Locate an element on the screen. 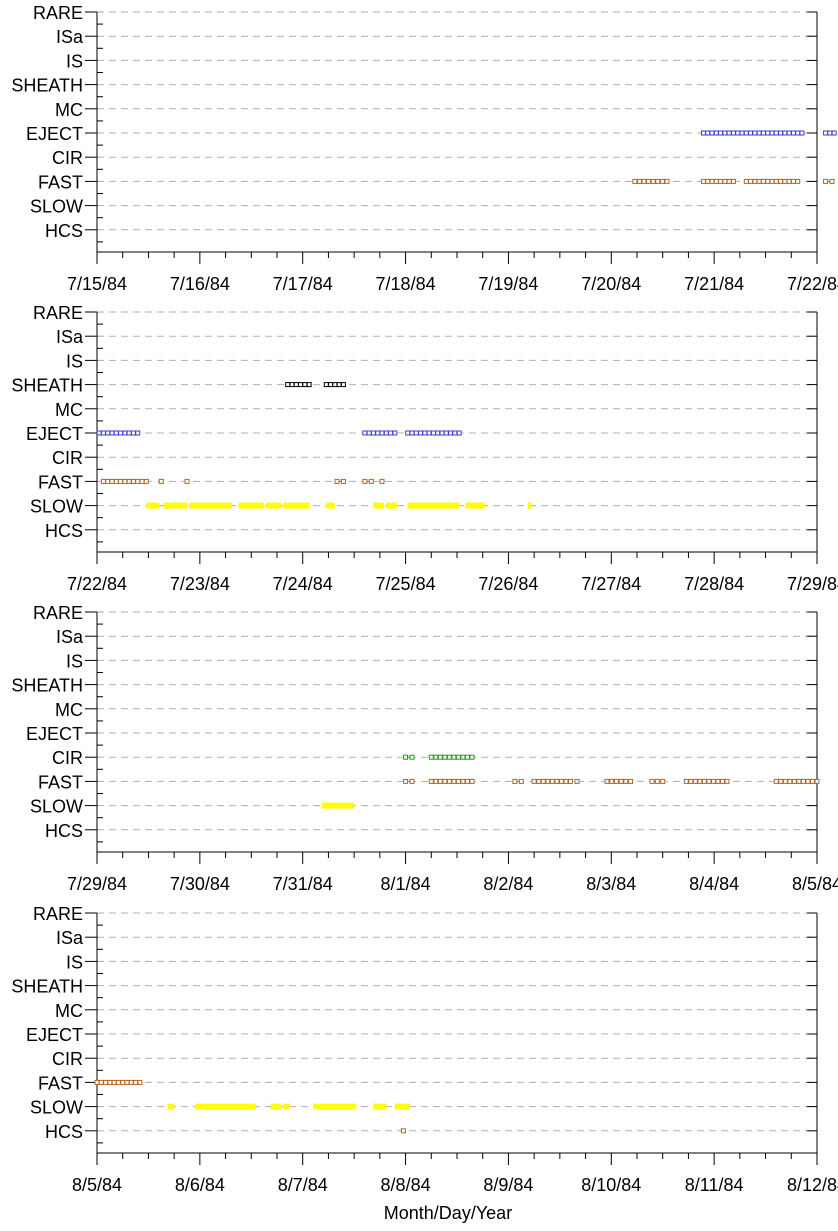 The height and width of the screenshot is (1231, 838). x-tick-label: 7/23/84 is located at coordinates (200, 584).